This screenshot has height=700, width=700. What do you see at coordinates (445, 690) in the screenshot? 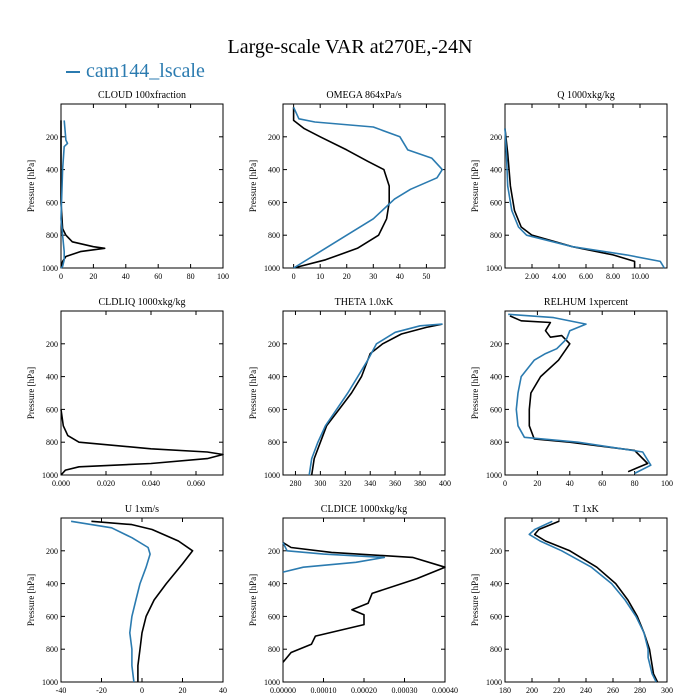
I see `x-tick-label: 0.00040` at bounding box center [445, 690].